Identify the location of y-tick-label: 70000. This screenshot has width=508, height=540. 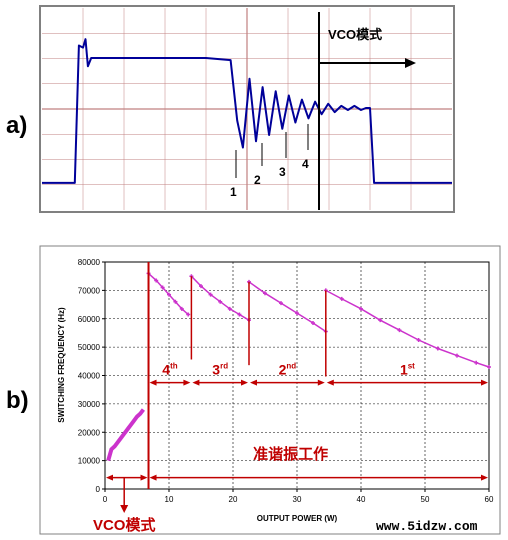
(89, 290).